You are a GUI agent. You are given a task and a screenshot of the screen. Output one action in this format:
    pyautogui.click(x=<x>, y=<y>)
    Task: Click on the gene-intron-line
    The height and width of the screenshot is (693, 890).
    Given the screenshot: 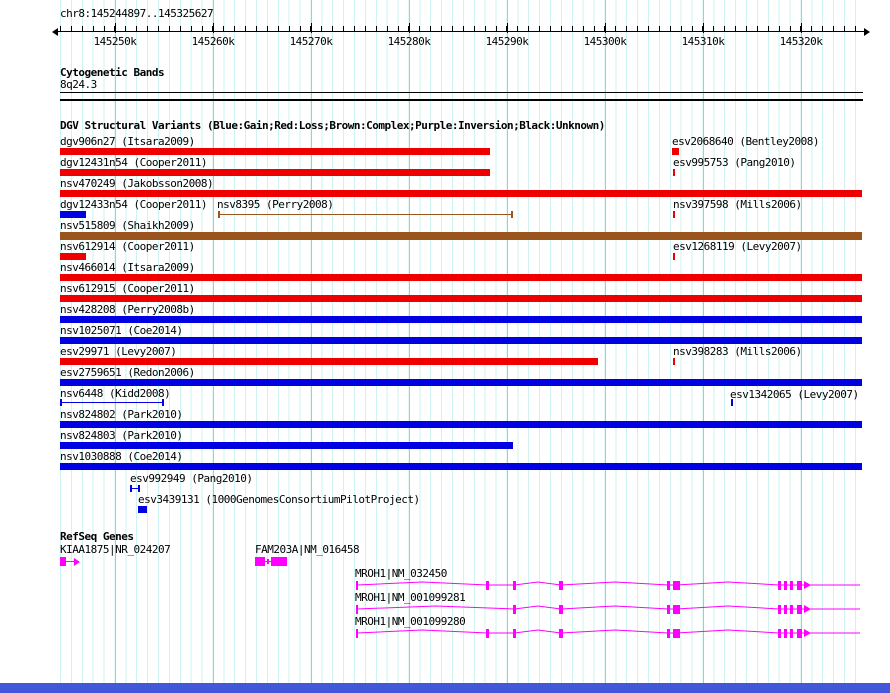 What is the action you would take?
    pyautogui.click(x=70, y=561)
    